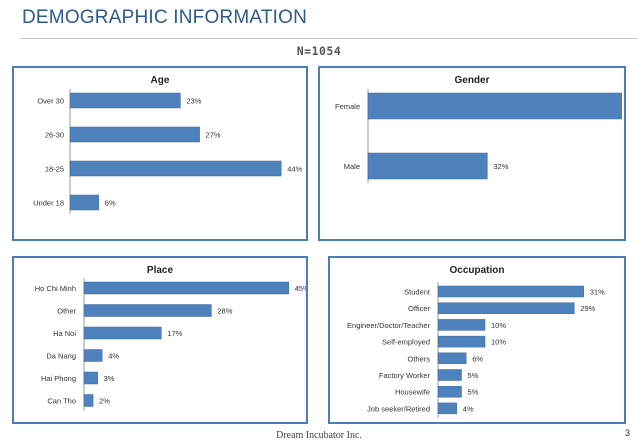 This screenshot has height=442, width=638. What do you see at coordinates (319, 435) in the screenshot?
I see `footer-company: Dream Incubator Inc.` at bounding box center [319, 435].